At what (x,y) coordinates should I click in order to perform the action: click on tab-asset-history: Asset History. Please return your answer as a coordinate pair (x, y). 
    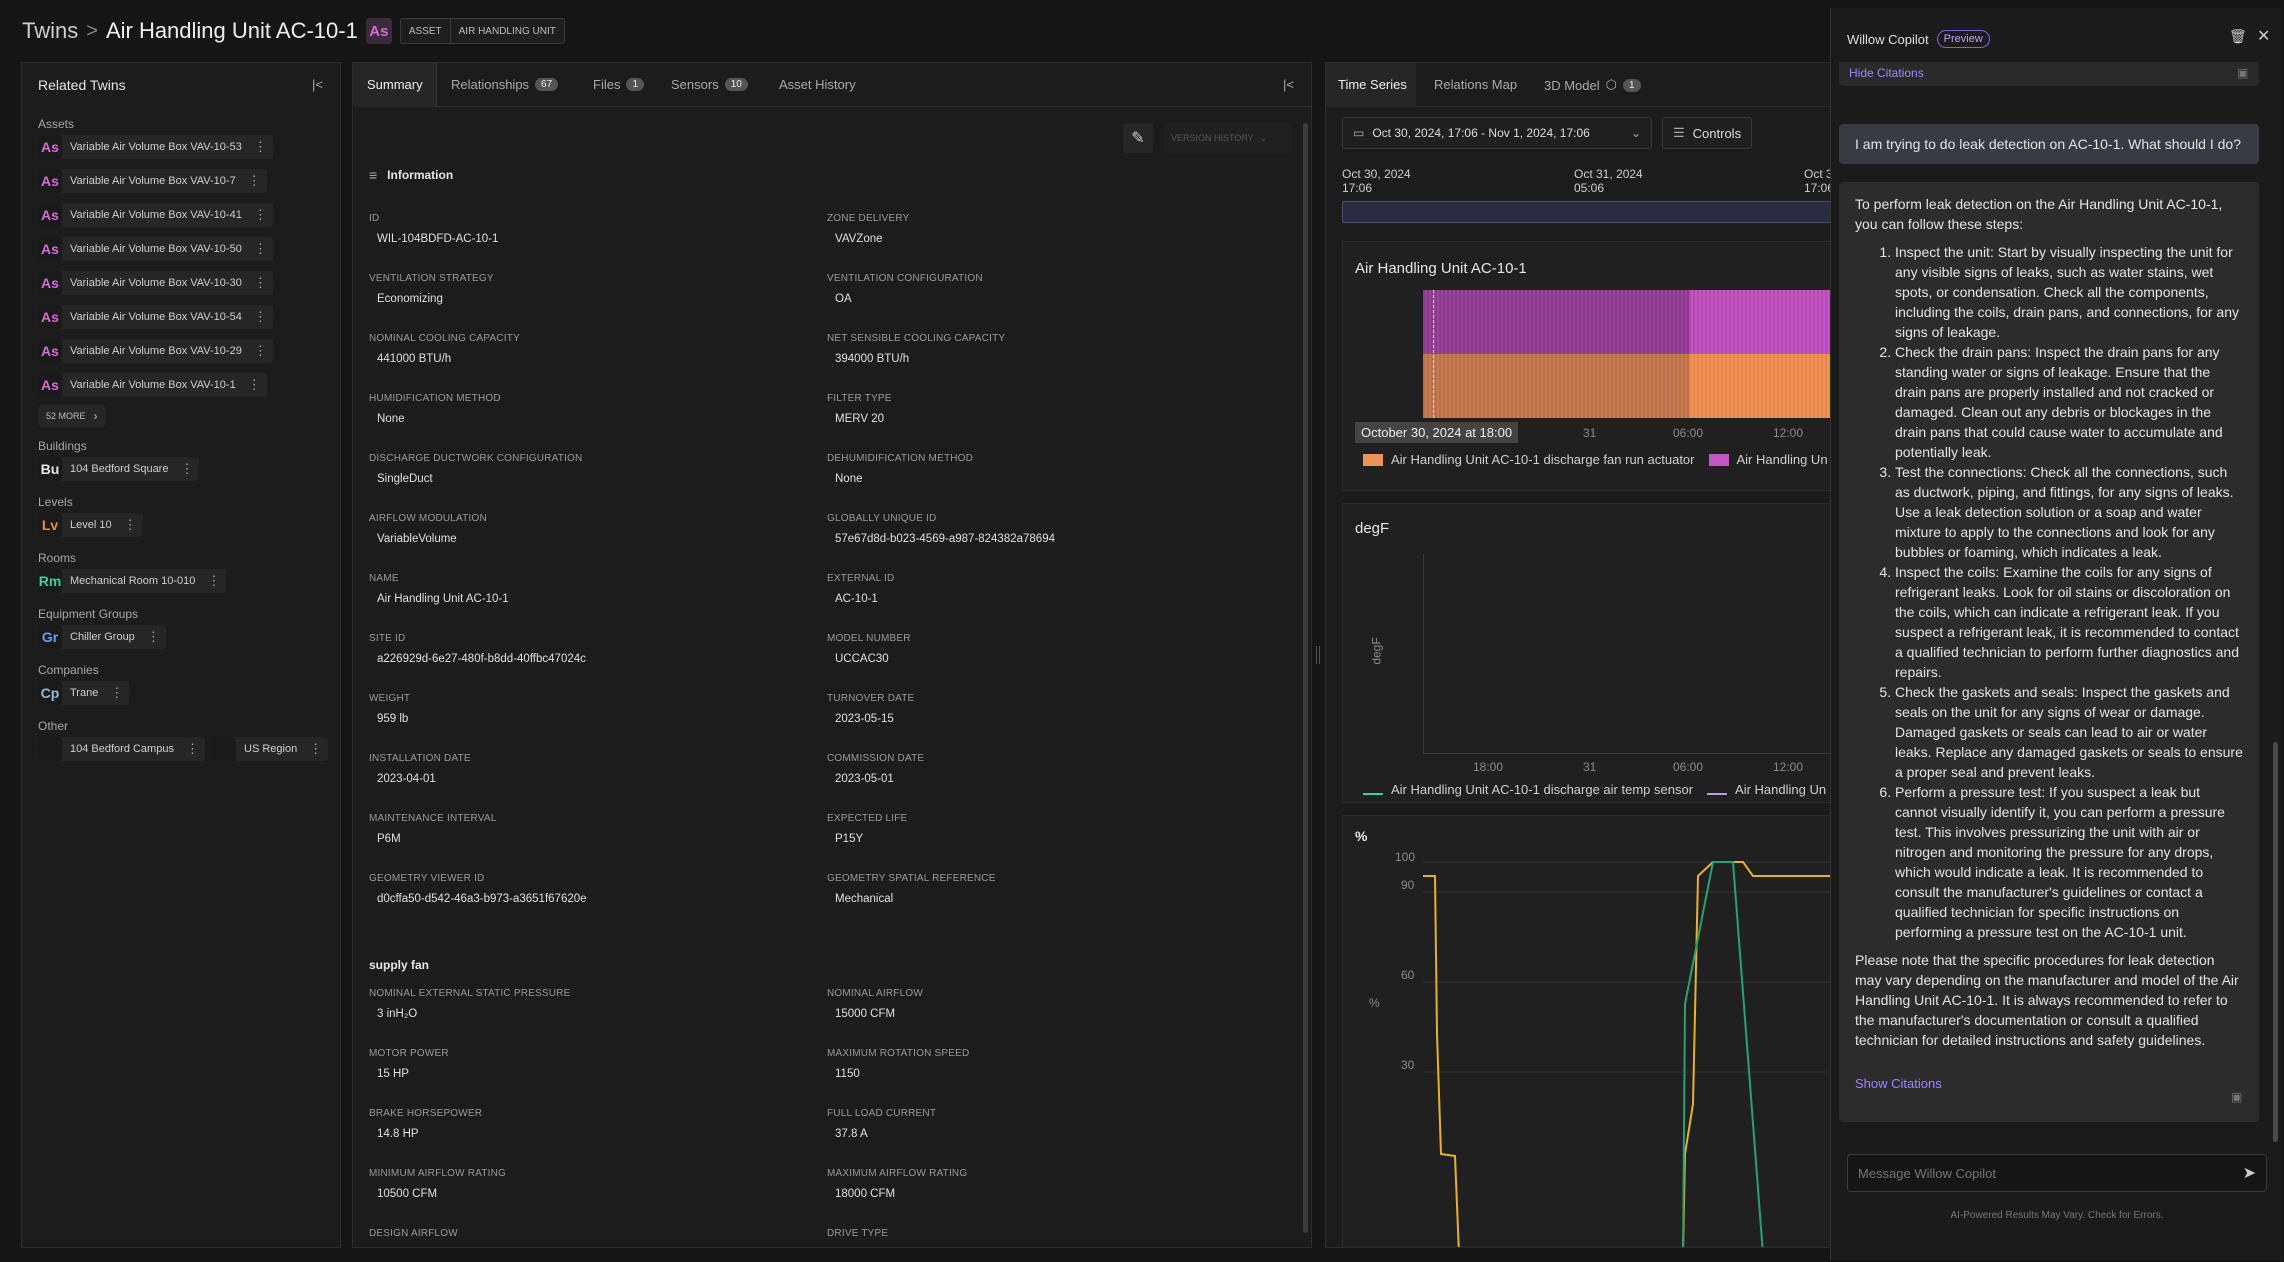
    Looking at the image, I should click on (817, 84).